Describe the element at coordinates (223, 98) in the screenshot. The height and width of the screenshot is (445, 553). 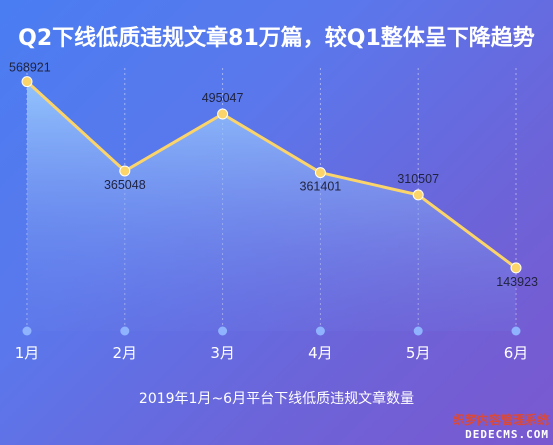
I see `data-label-3: 495047` at that location.